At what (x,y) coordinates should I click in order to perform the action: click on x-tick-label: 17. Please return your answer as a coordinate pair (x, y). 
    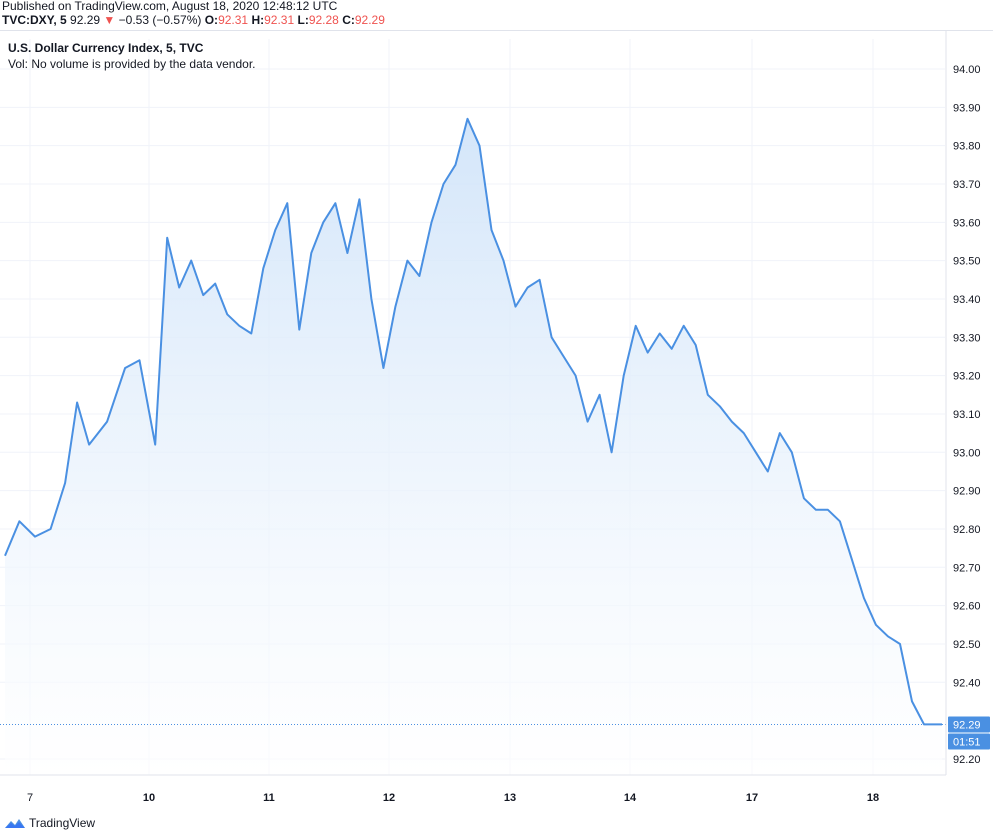
    Looking at the image, I should click on (752, 798).